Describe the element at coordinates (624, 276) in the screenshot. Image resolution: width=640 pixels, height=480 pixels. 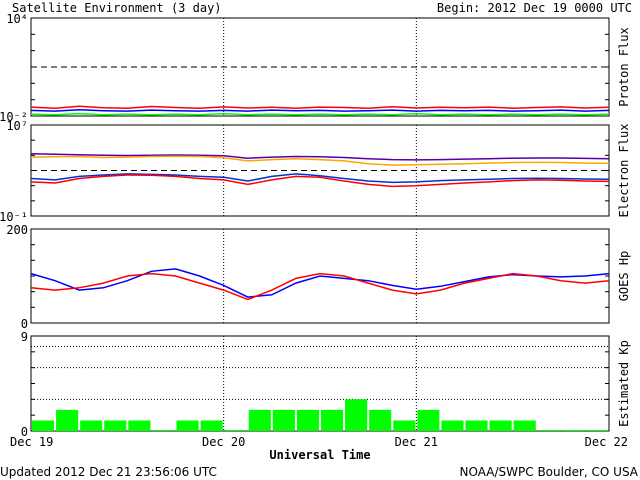
I see `y-axis-label: GOES Hp` at that location.